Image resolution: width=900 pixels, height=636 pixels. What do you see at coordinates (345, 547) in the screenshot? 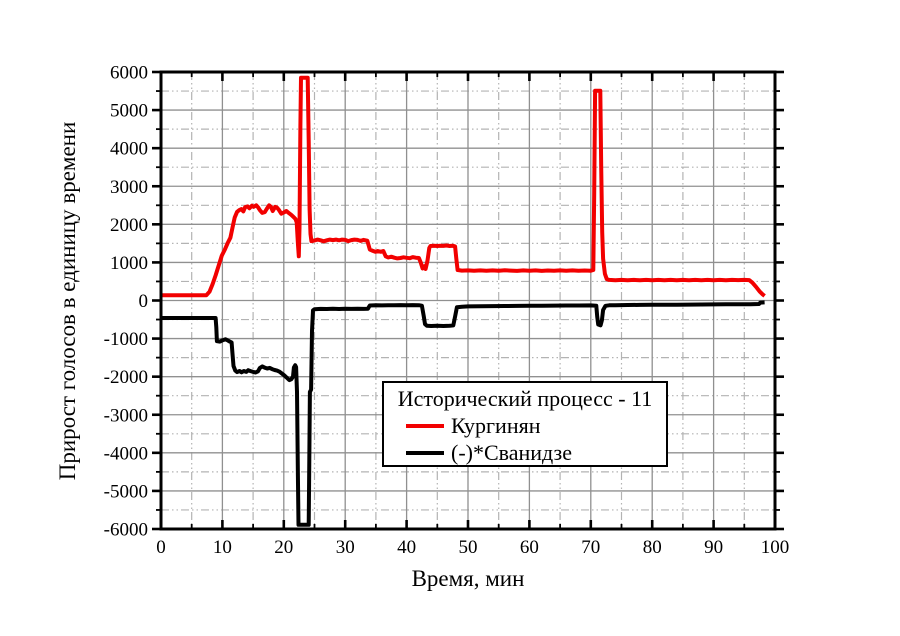
I see `x-tick-label: 30` at bounding box center [345, 547].